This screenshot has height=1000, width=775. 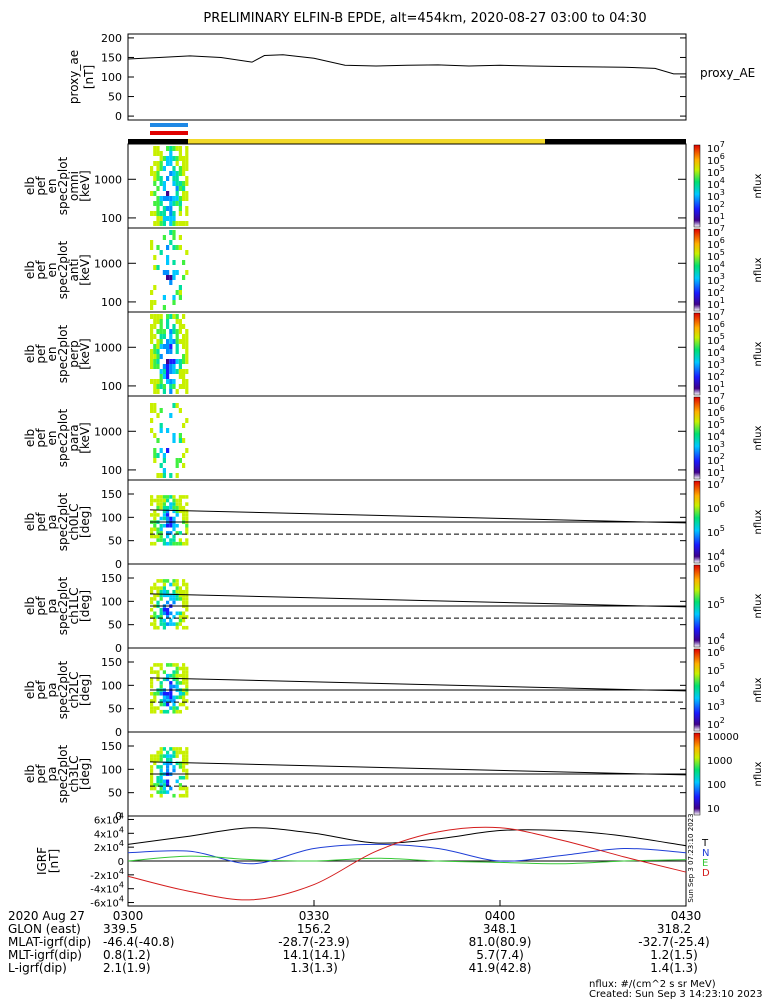 What do you see at coordinates (74, 186) in the screenshot?
I see `en-omni-ylabel: omni` at bounding box center [74, 186].